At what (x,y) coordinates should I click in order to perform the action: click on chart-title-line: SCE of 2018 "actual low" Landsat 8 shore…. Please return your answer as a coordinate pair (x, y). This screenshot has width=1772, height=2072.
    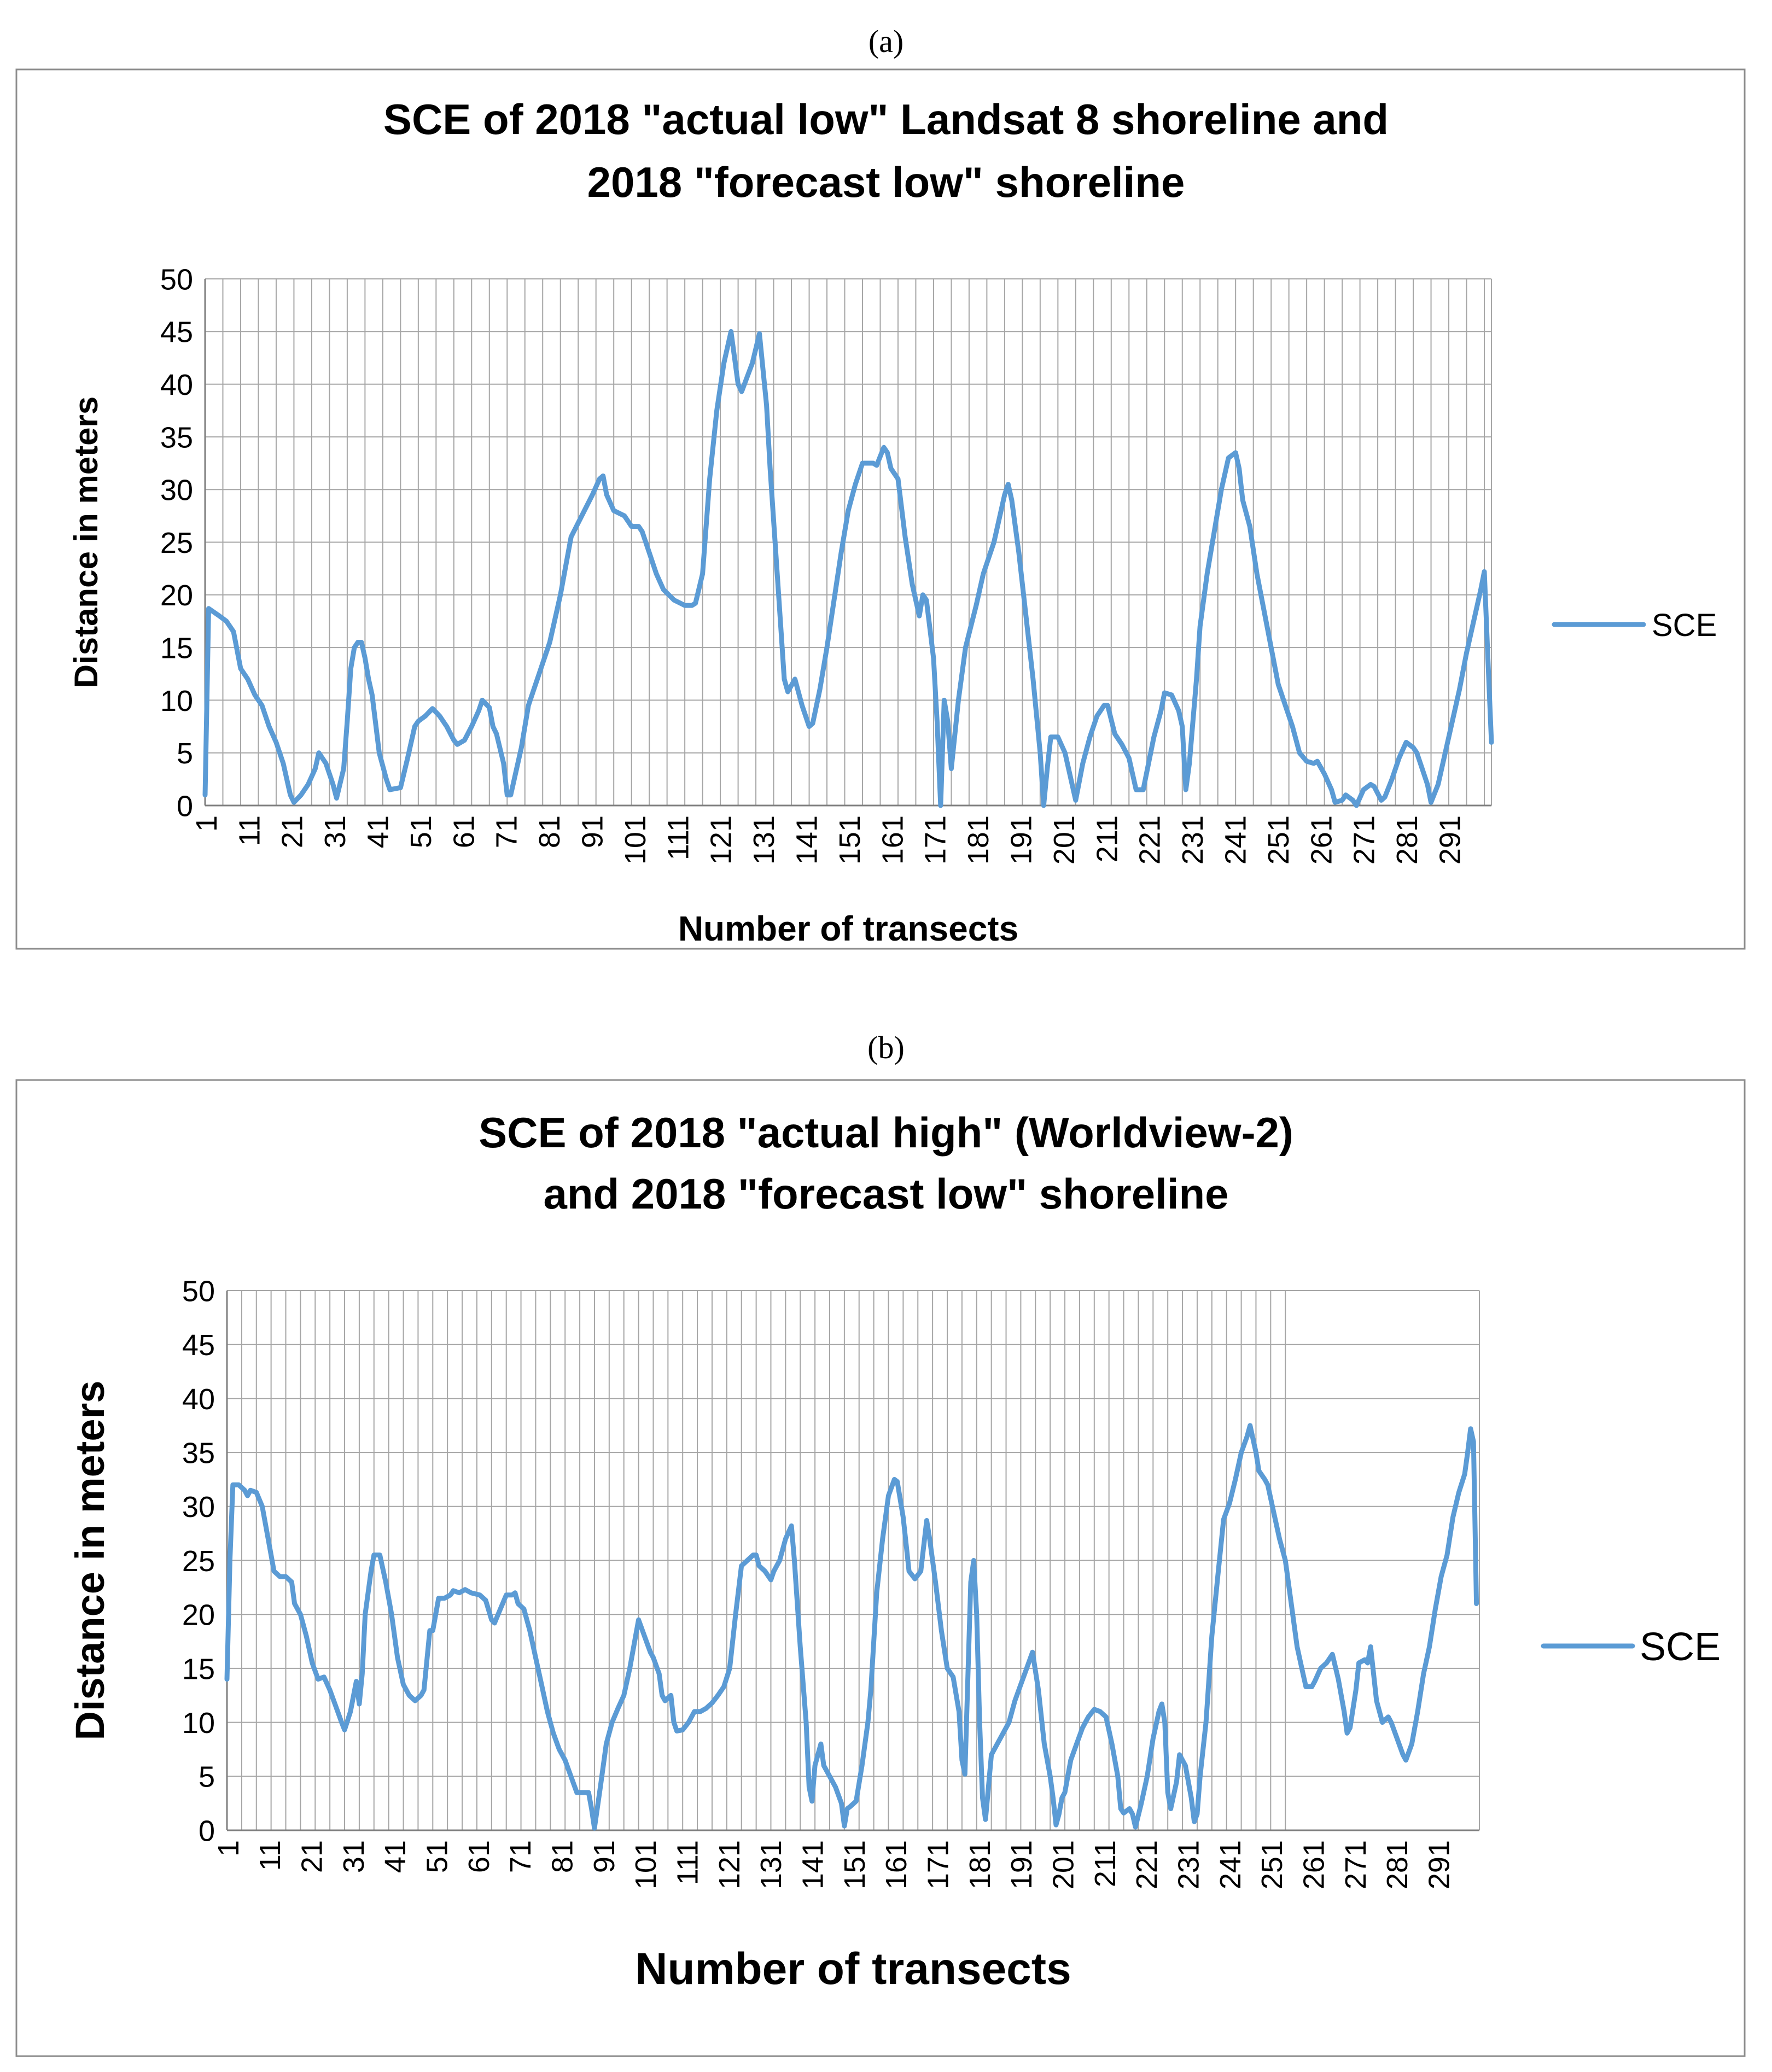
    Looking at the image, I should click on (886, 119).